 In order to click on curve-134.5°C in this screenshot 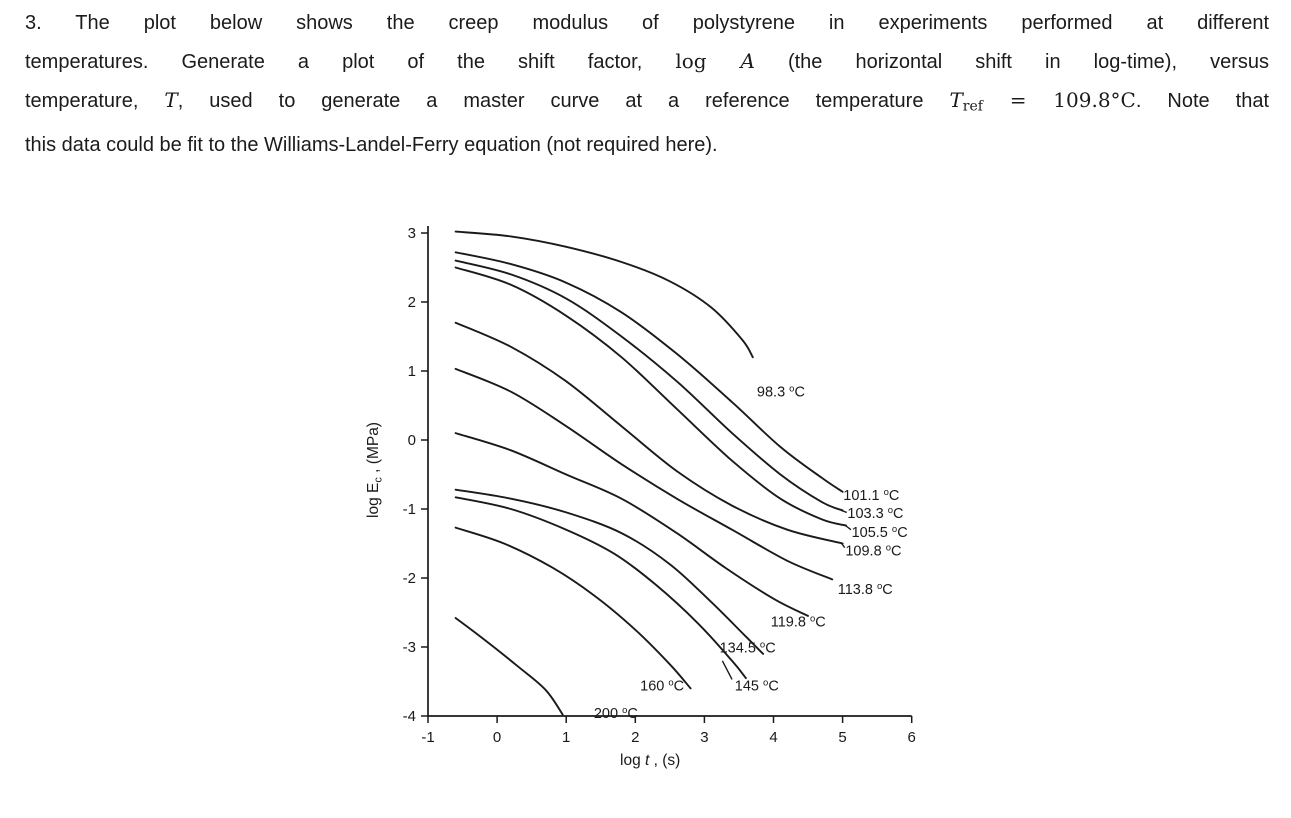, I will do `click(609, 571)`.